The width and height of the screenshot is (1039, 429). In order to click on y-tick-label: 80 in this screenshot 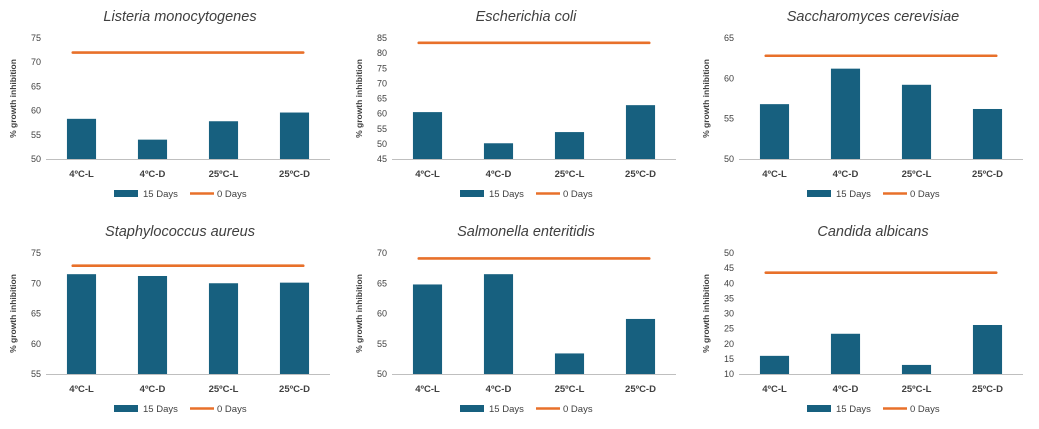, I will do `click(382, 53)`.